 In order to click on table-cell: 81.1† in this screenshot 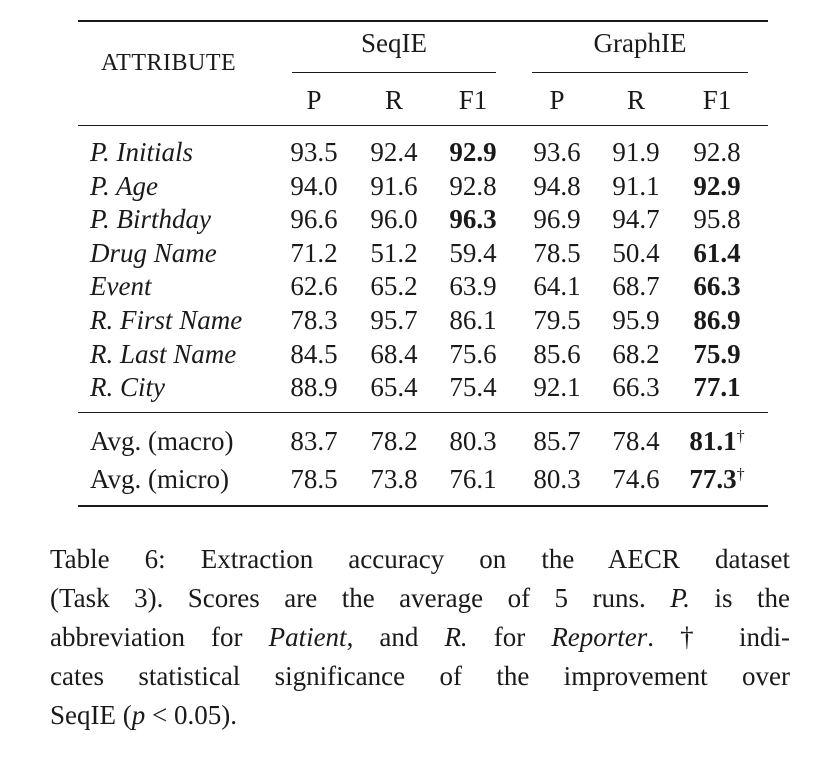, I will do `click(717, 441)`.